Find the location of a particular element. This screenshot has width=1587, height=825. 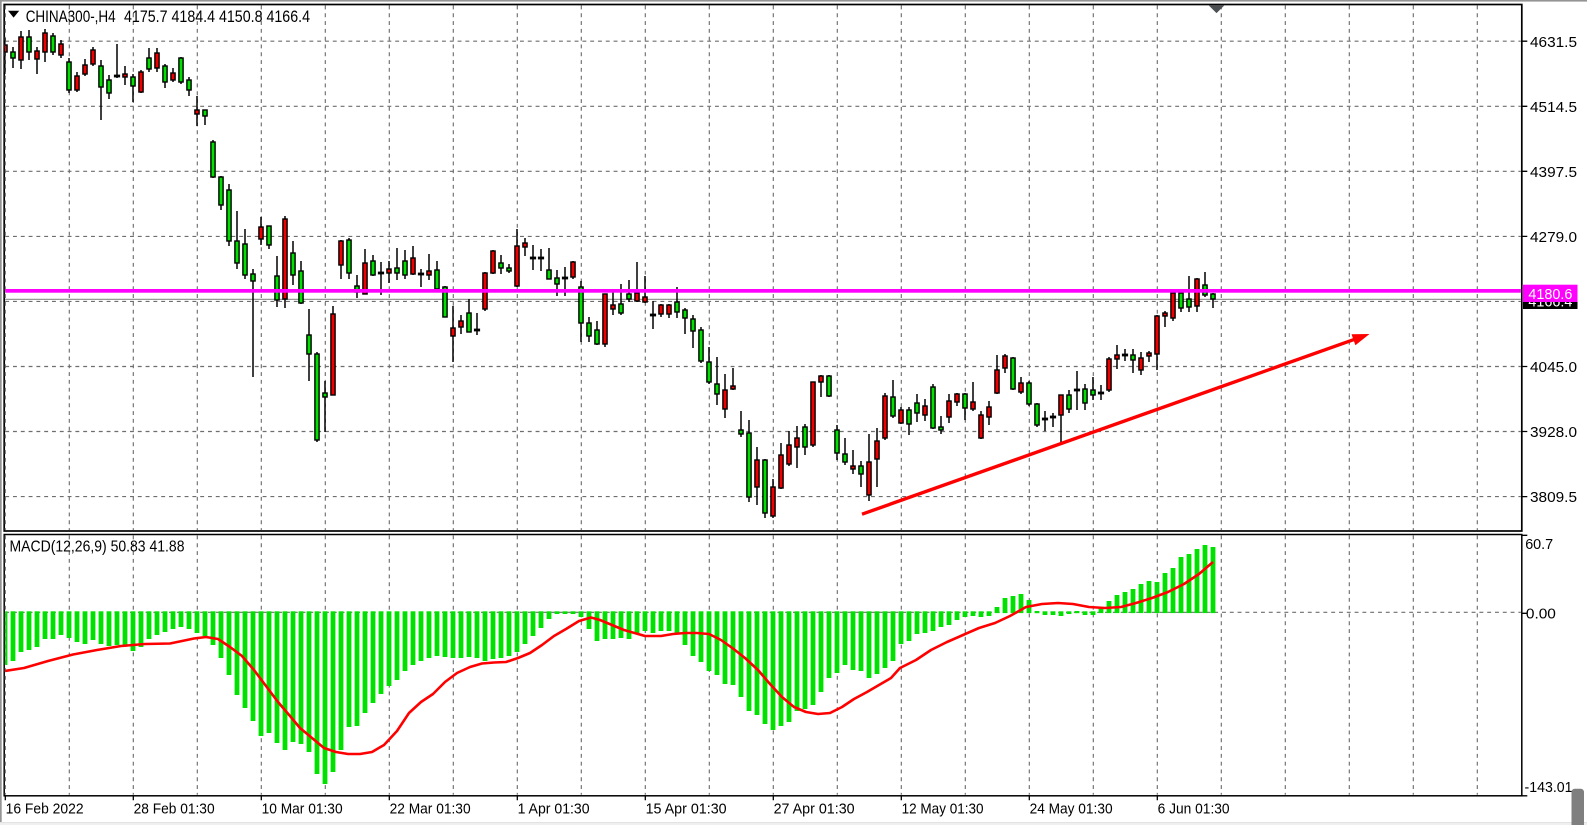

svg-text: 60.7 is located at coordinates (1539, 545).